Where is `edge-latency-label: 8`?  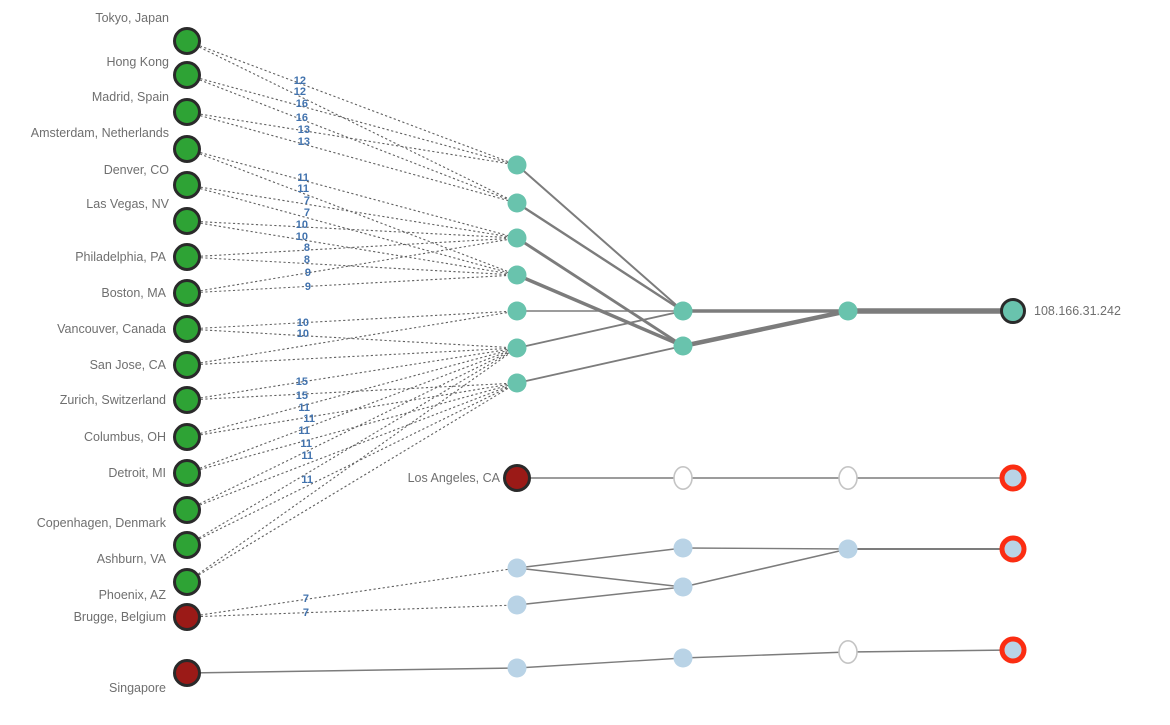
edge-latency-label: 8 is located at coordinates (307, 248).